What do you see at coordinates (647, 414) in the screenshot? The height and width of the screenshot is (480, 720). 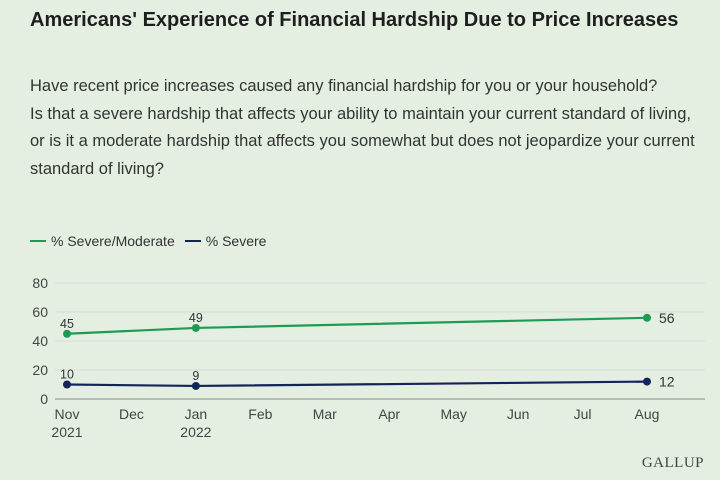 I see `x-tick-label-aug: Aug` at bounding box center [647, 414].